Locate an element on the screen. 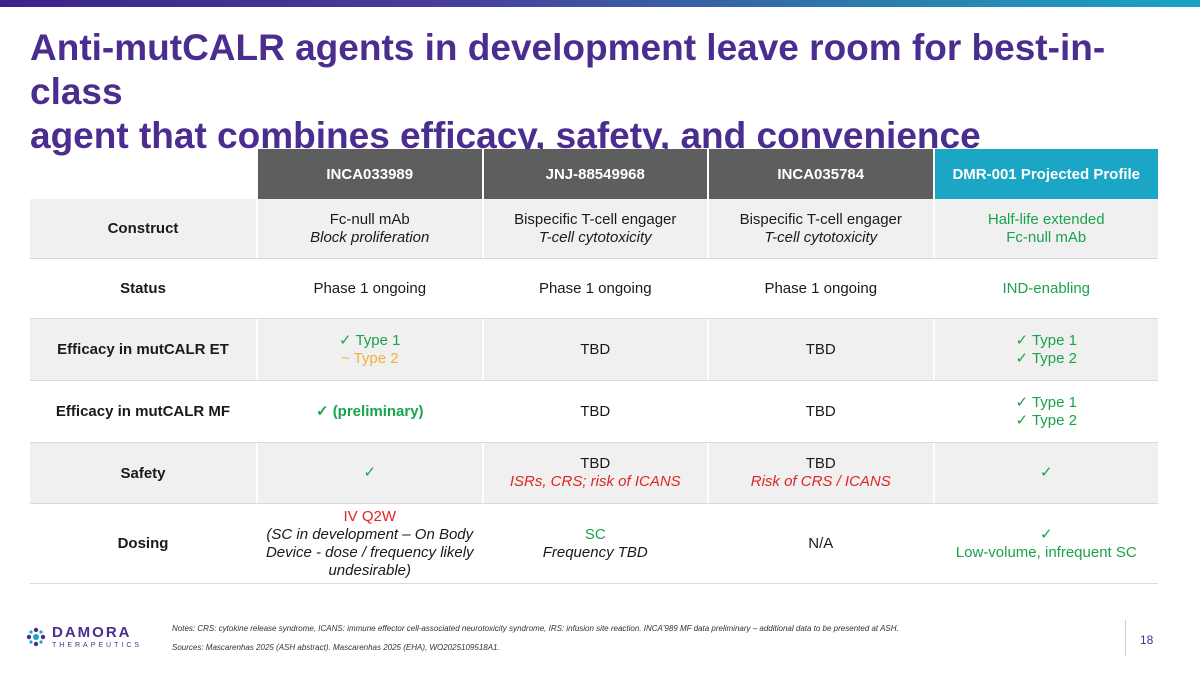 The width and height of the screenshot is (1200, 675). cell-safety-inca035784: TBD Risk of CRS / ICANS is located at coordinates (820, 473).